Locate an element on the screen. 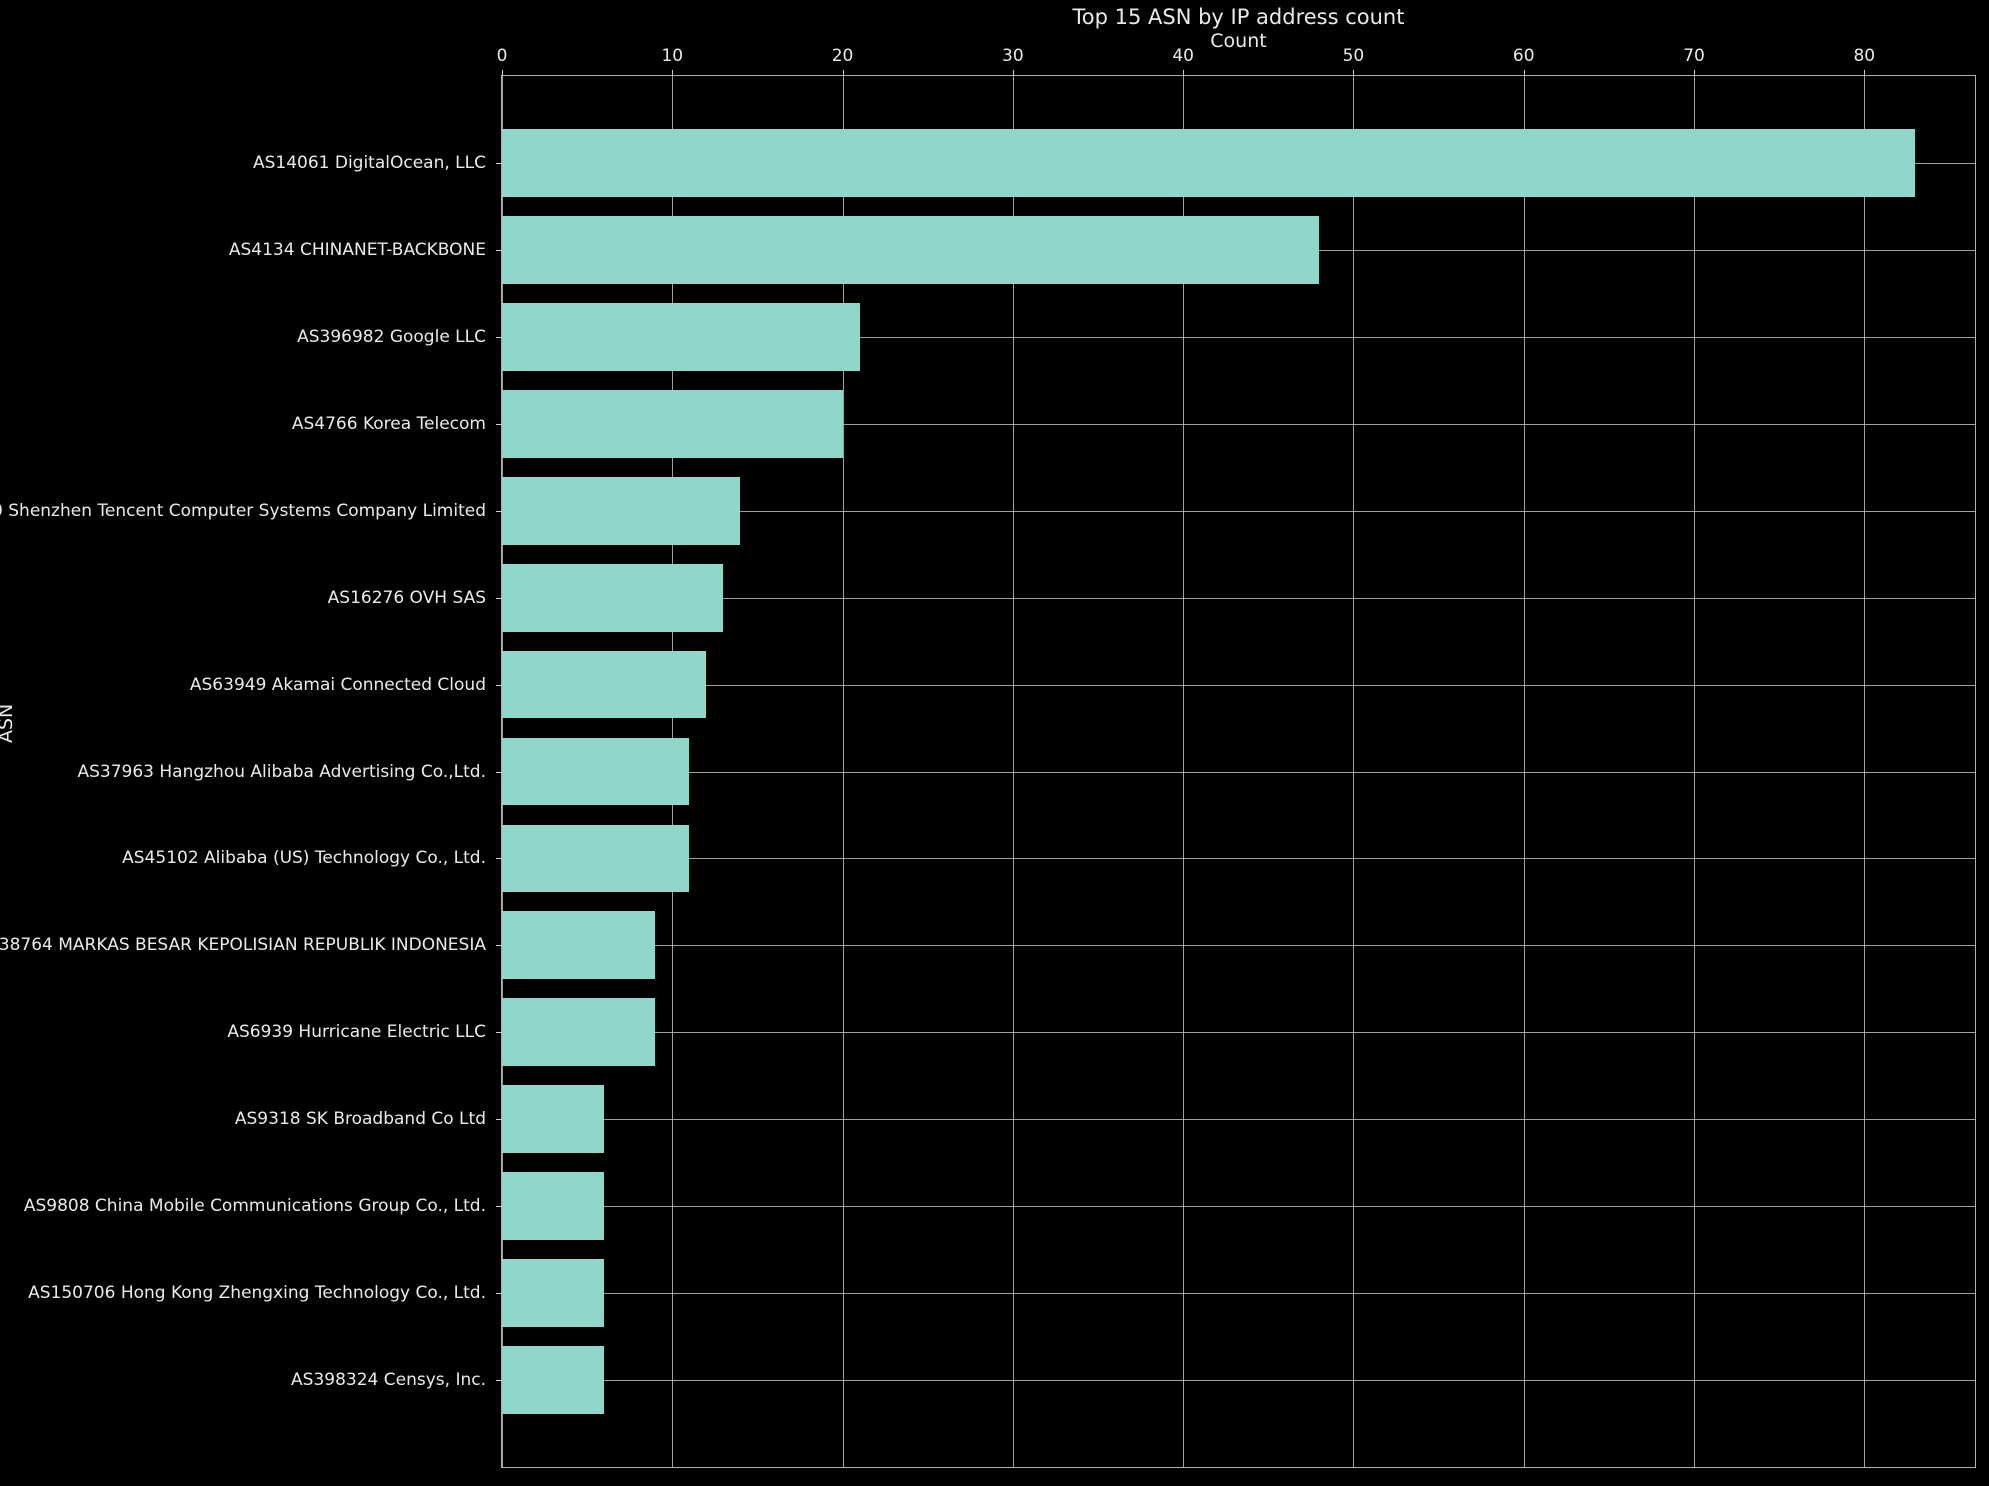 The height and width of the screenshot is (1486, 1989). x-tick-label: 0 is located at coordinates (502, 56).